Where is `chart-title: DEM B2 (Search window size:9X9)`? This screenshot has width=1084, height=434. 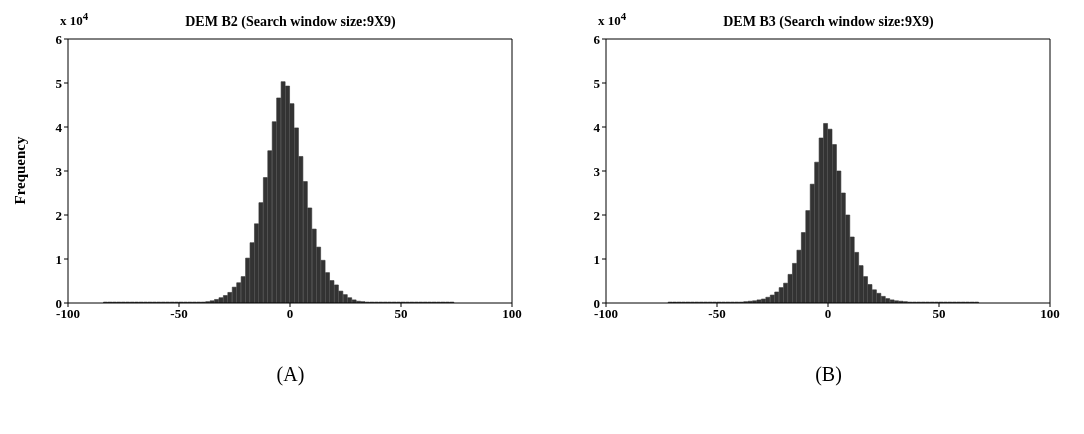 chart-title: DEM B2 (Search window size:9X9) is located at coordinates (290, 21).